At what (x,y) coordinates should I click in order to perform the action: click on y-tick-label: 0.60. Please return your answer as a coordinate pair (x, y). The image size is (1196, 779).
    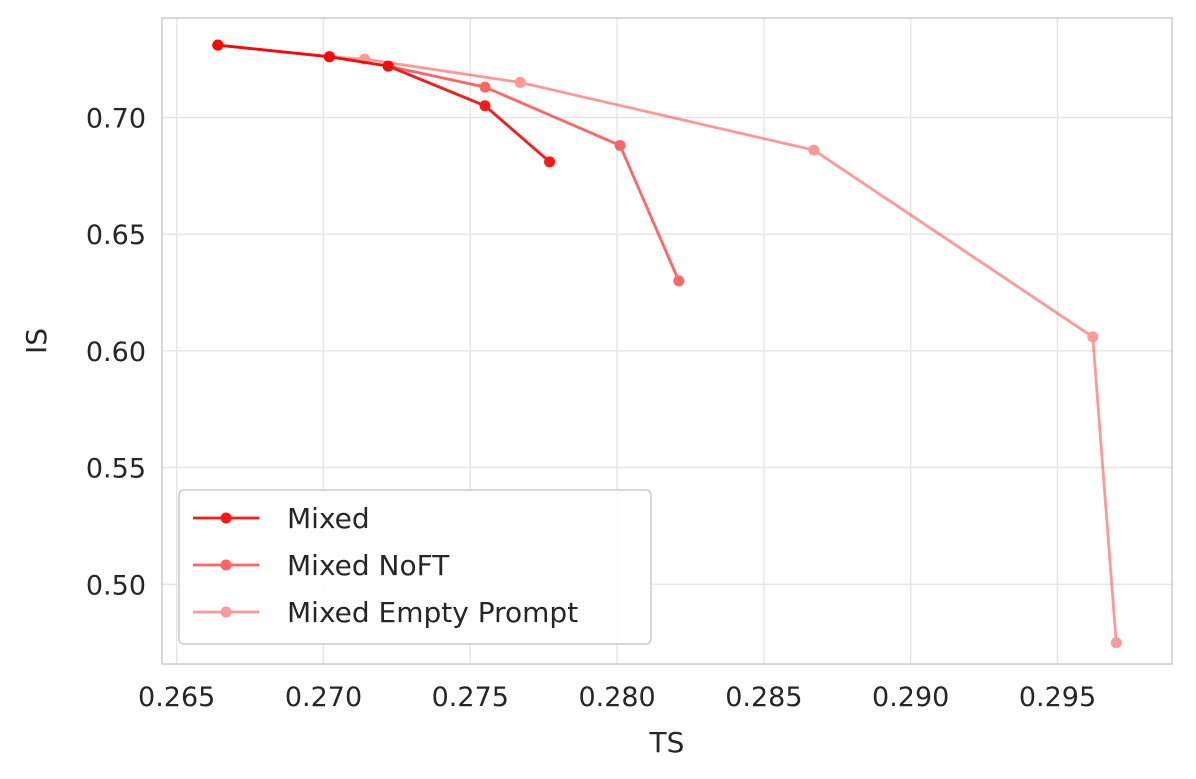
    Looking at the image, I should click on (116, 352).